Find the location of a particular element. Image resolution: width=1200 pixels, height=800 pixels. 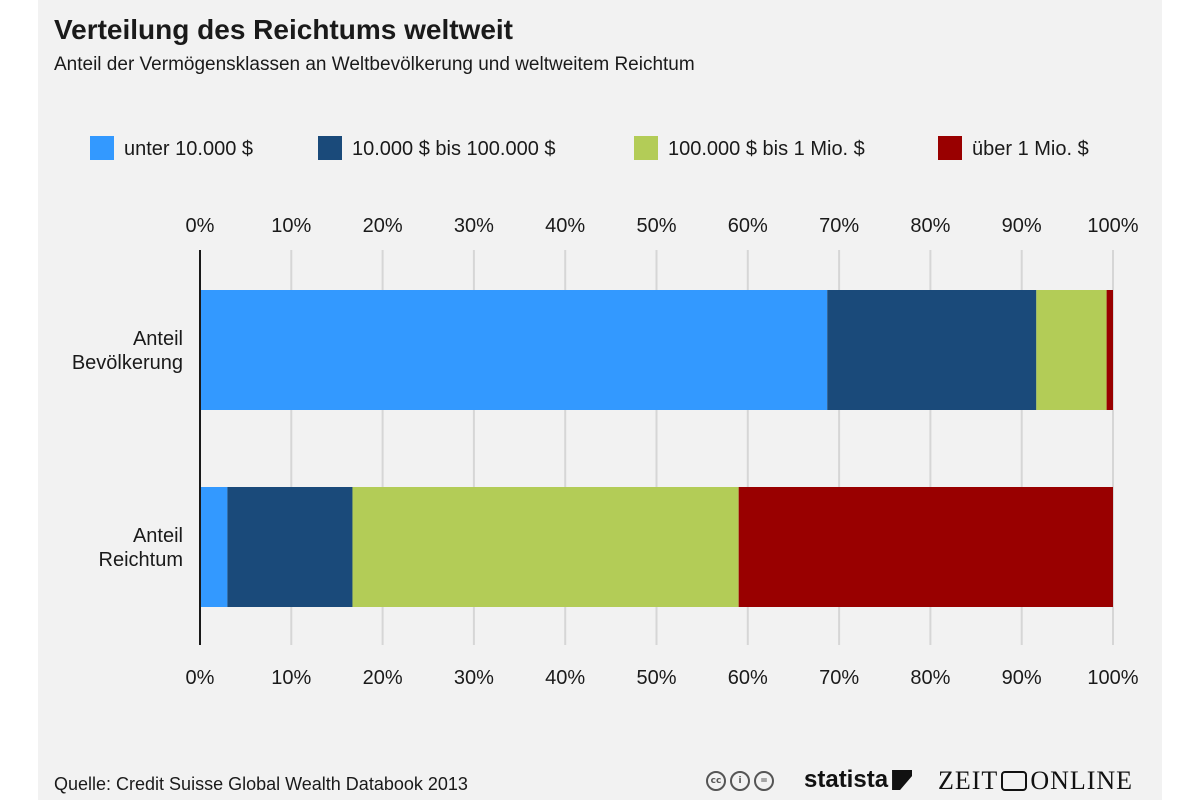

x-tick-label-top: 90% is located at coordinates (1022, 226).